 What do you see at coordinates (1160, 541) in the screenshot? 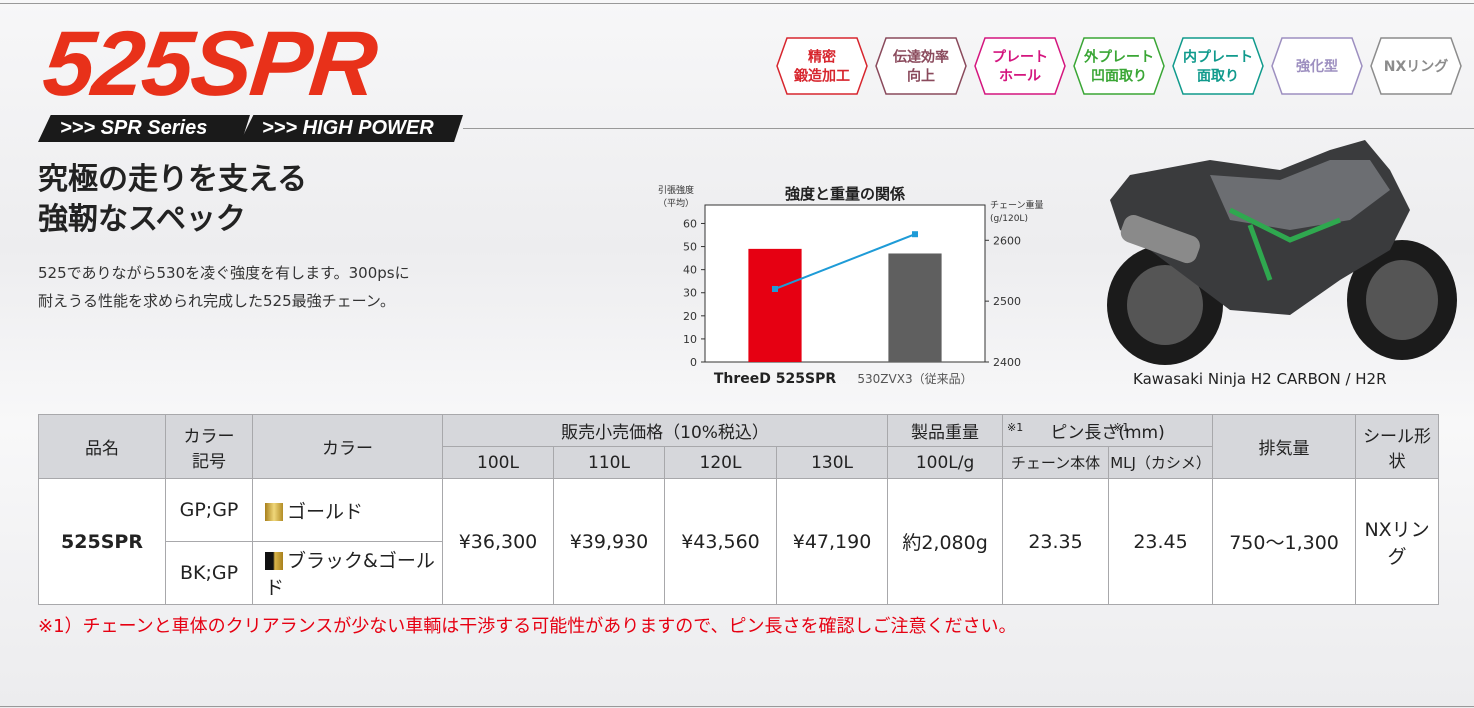
I see `pin-value: 23.45` at bounding box center [1160, 541].